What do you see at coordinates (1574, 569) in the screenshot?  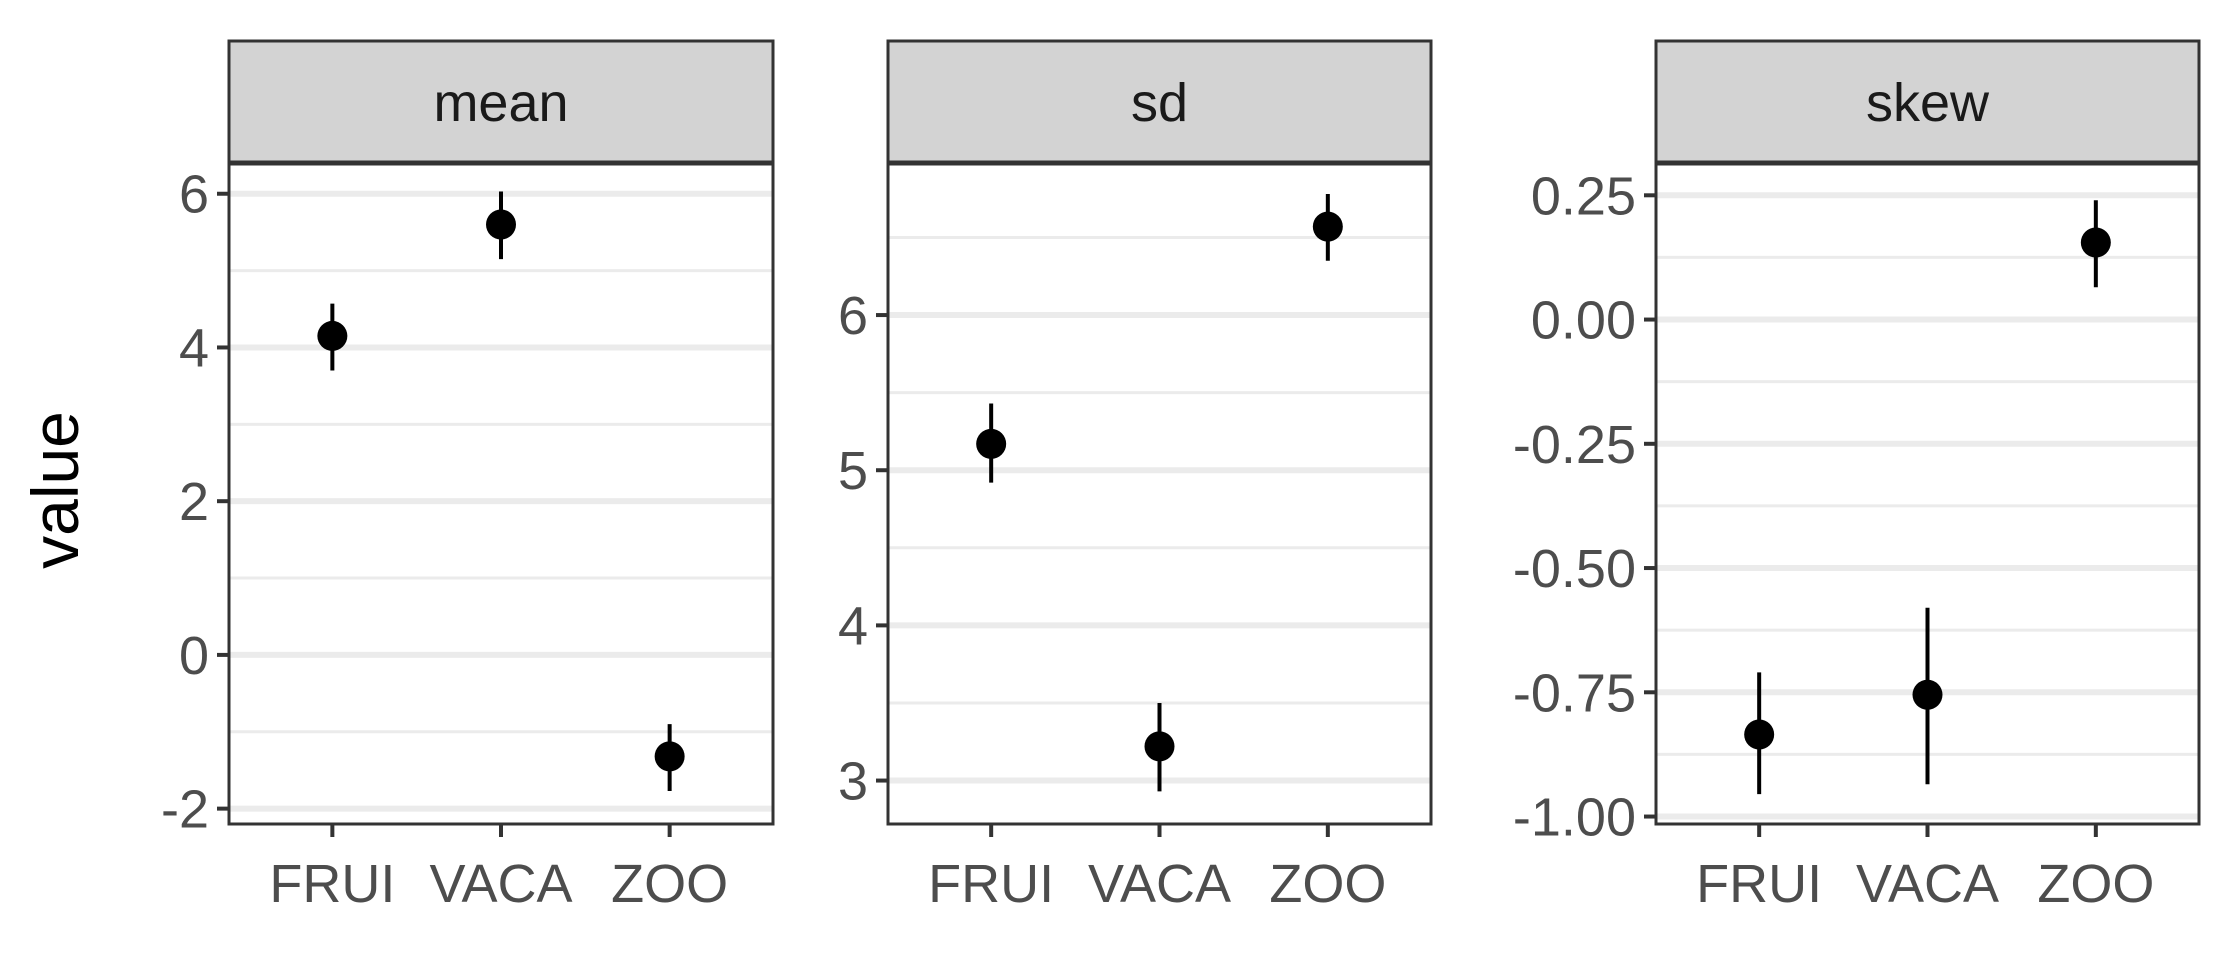 I see `y-tick-label: -0.50` at bounding box center [1574, 569].